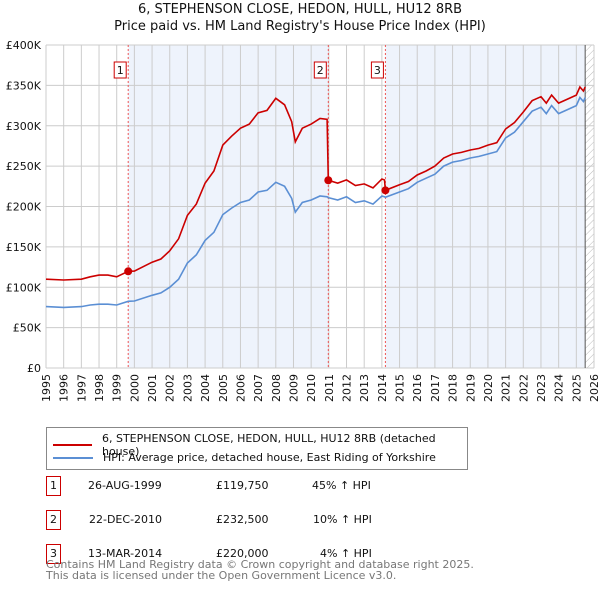 The width and height of the screenshot is (600, 590). Describe the element at coordinates (576, 388) in the screenshot. I see `x-tick-label: 2025` at that location.